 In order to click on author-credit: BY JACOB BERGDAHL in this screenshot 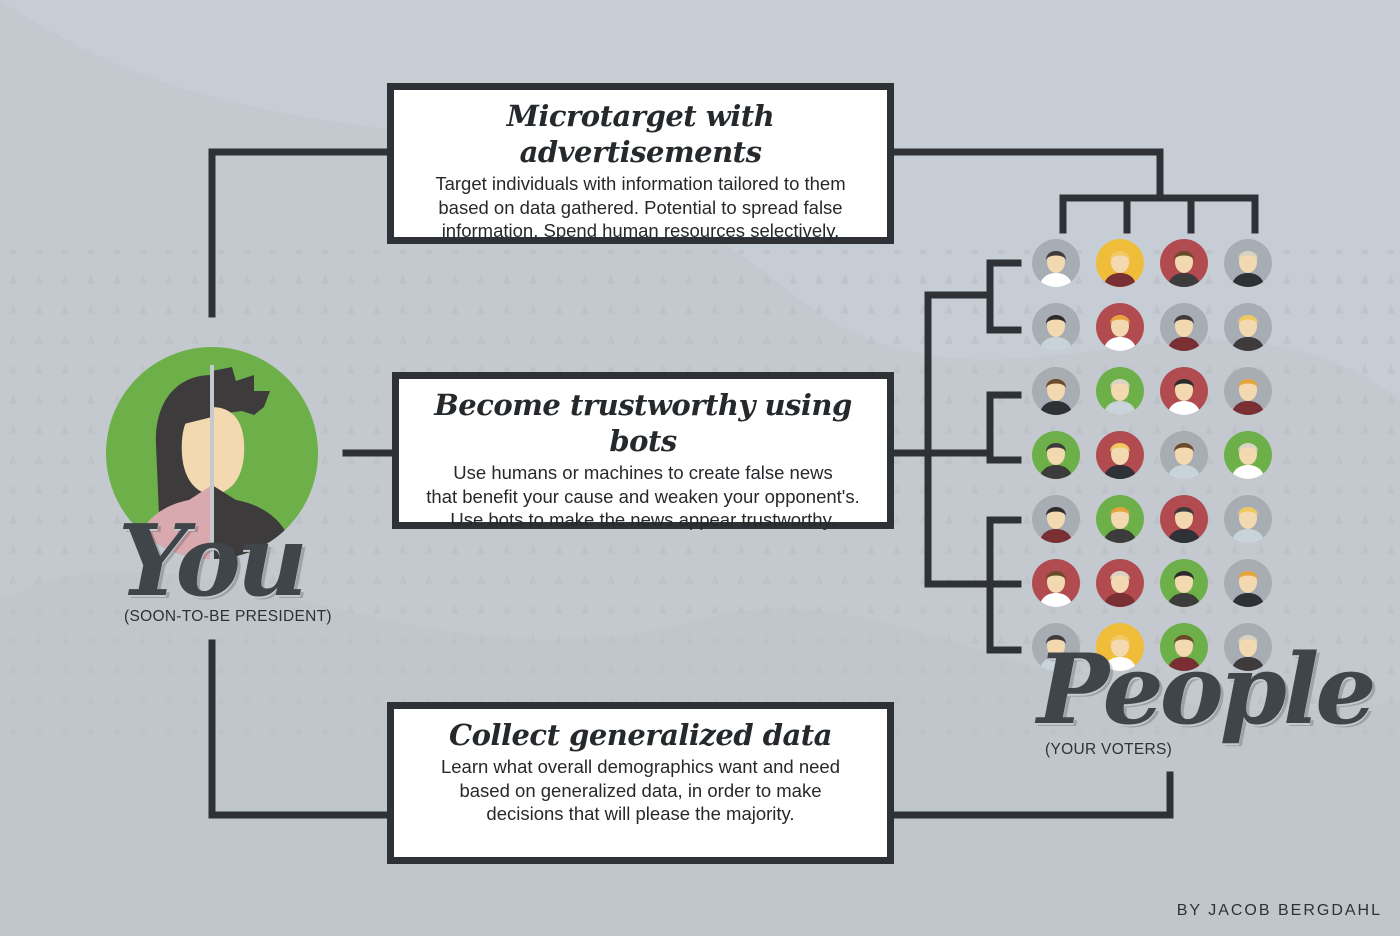, I will do `click(1279, 910)`.